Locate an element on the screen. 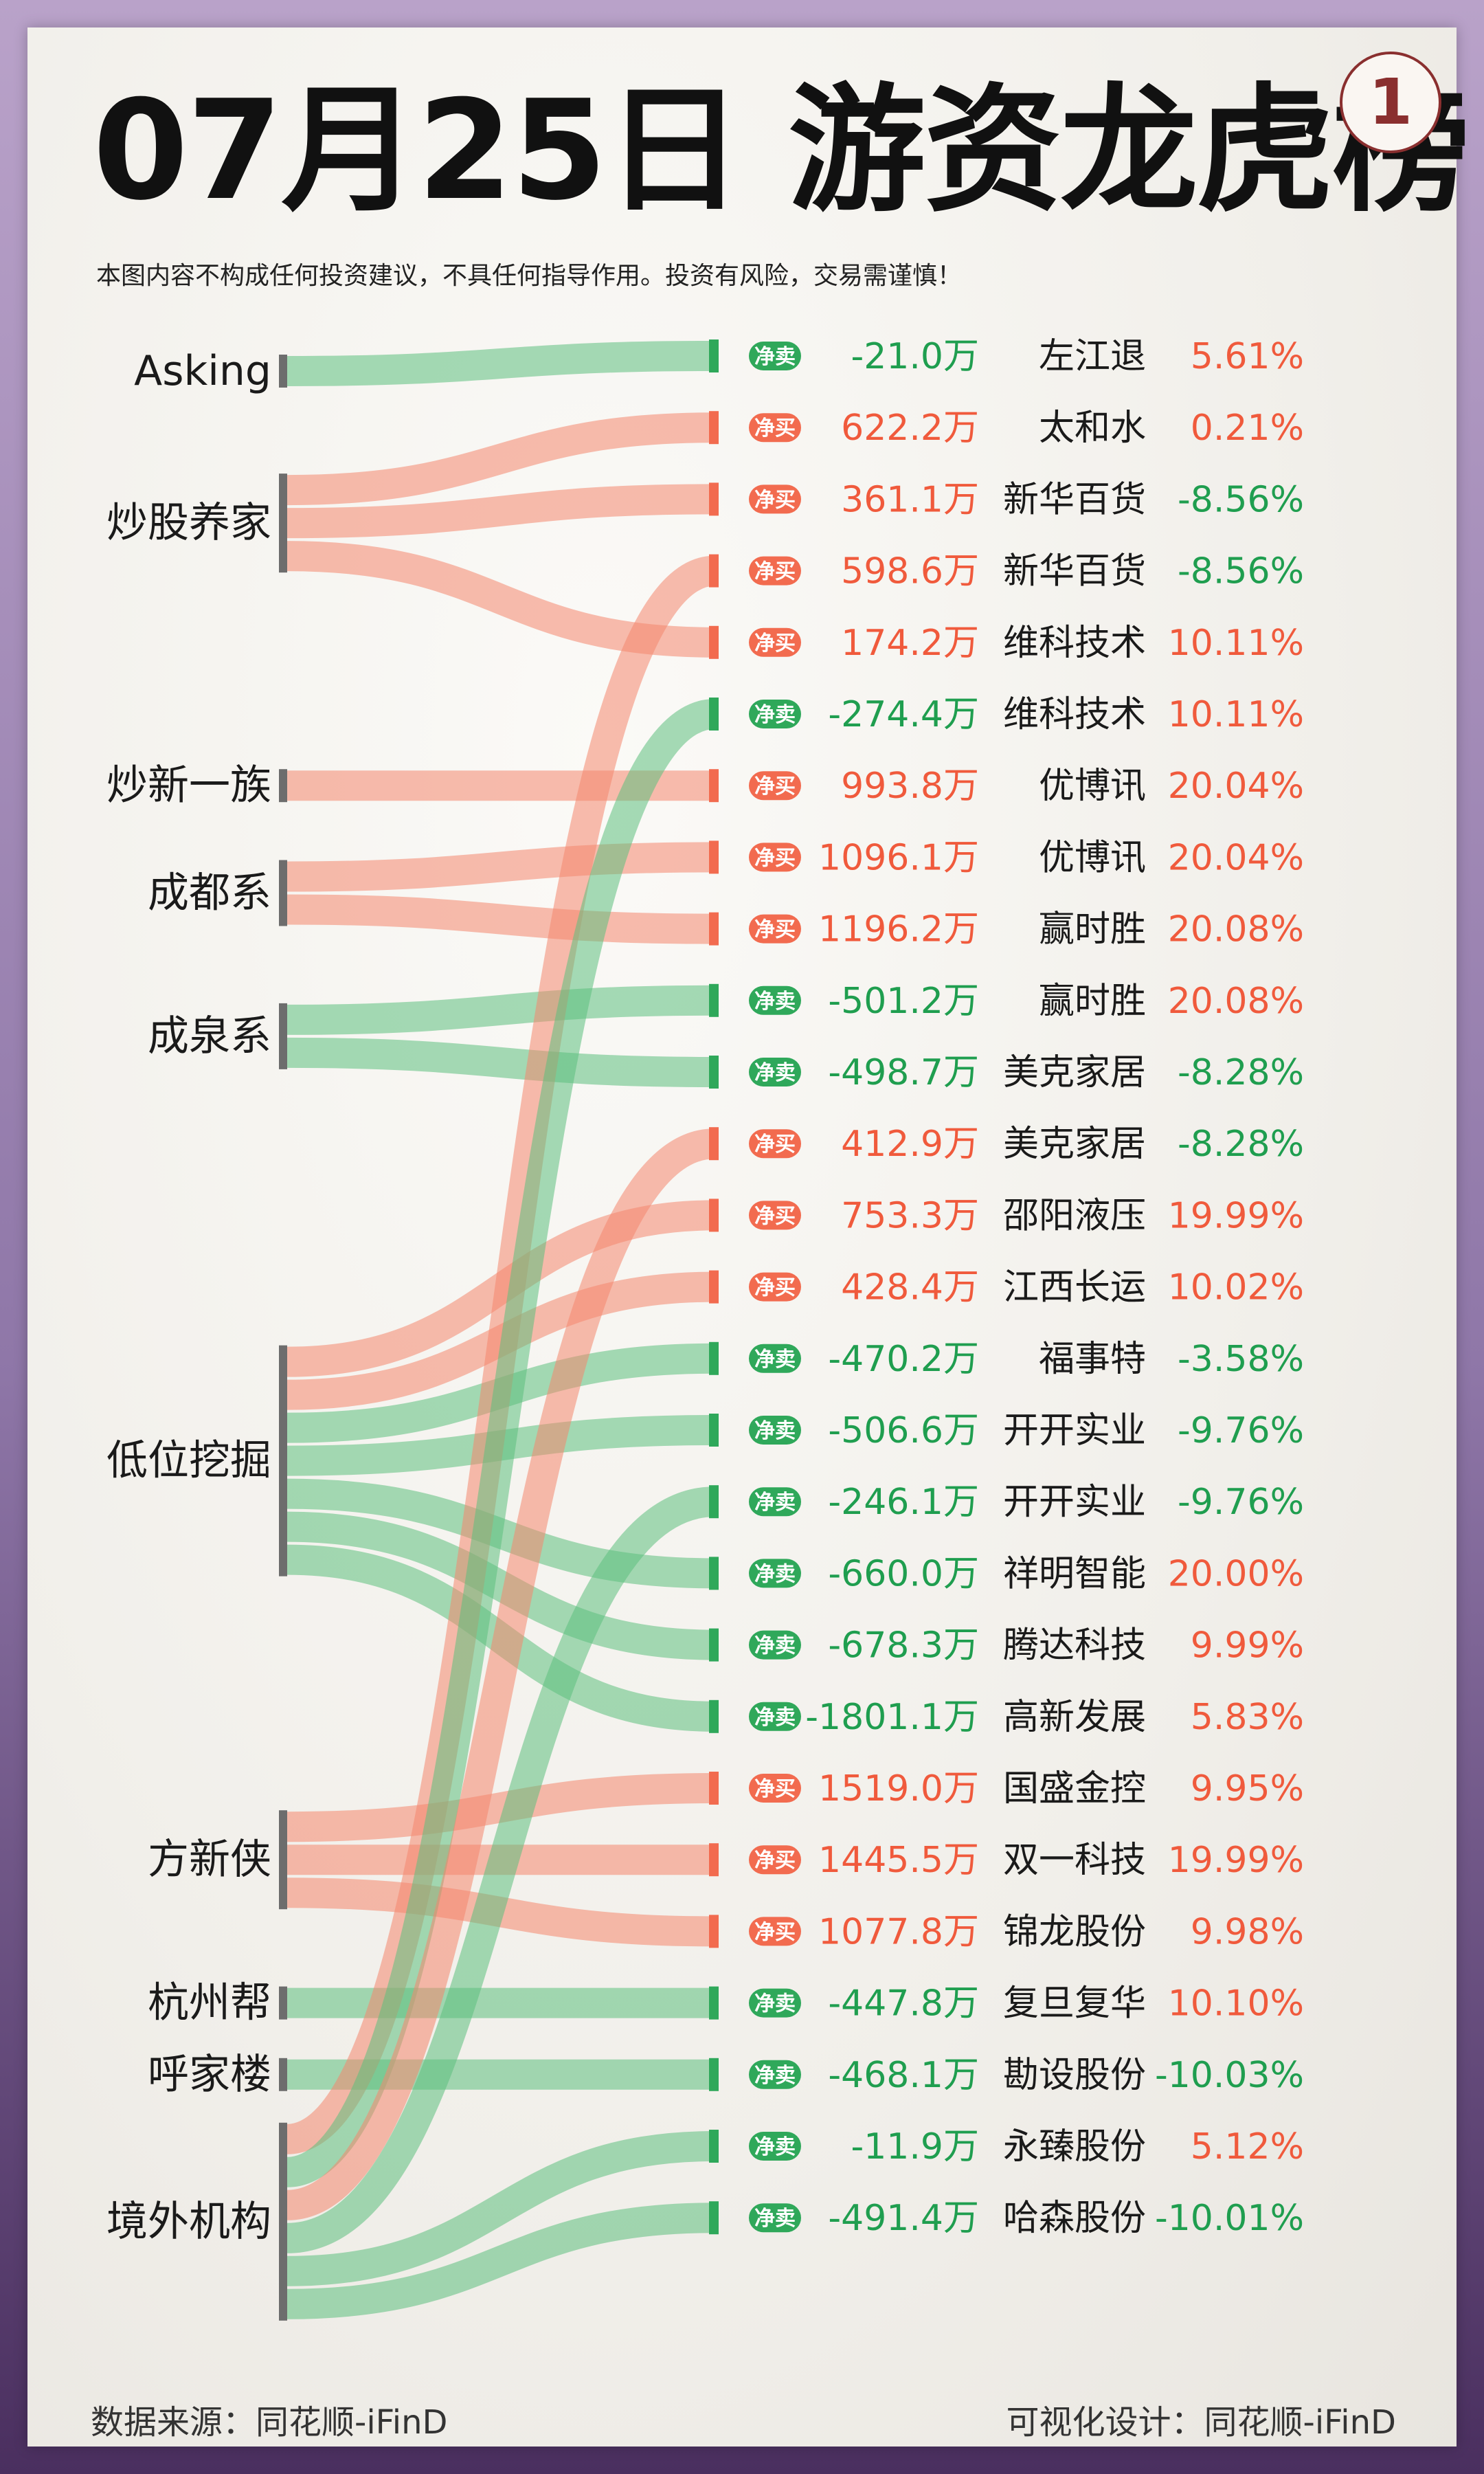 The image size is (1484, 2474). stock-name-label: 复旦复华 is located at coordinates (1074, 2004).